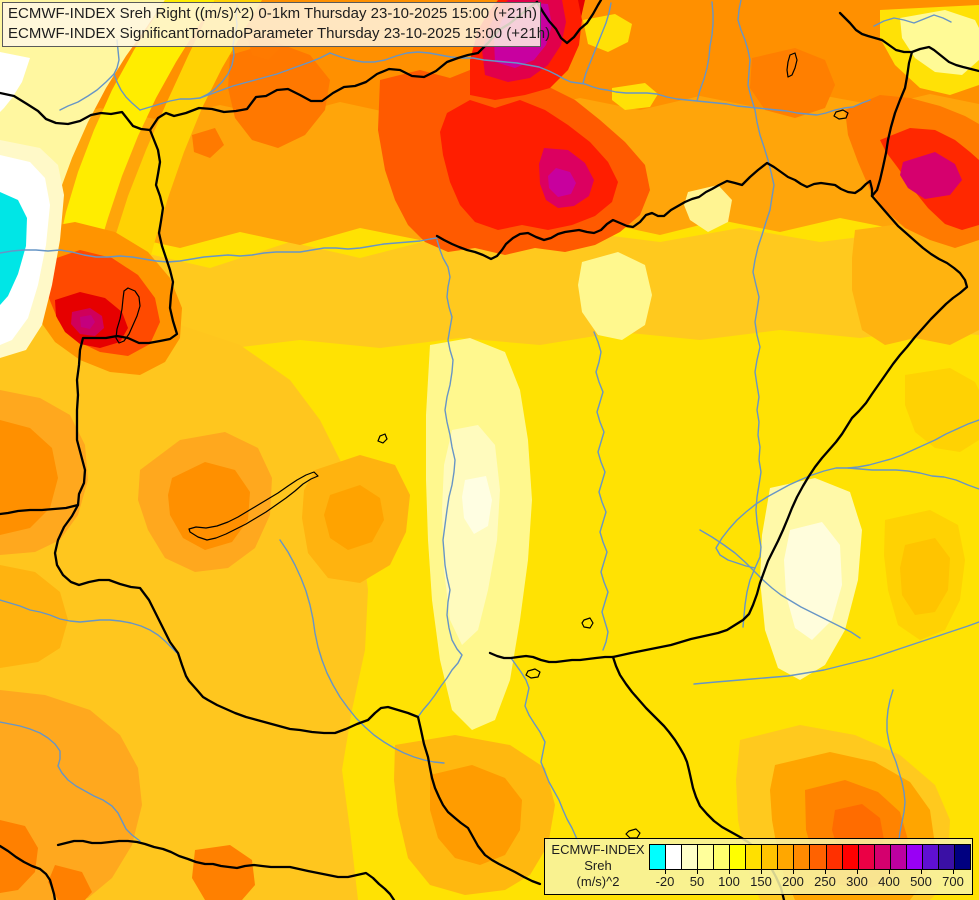 This screenshot has height=900, width=979. Describe the element at coordinates (128, 315) in the screenshot. I see `lake-ferto` at that location.